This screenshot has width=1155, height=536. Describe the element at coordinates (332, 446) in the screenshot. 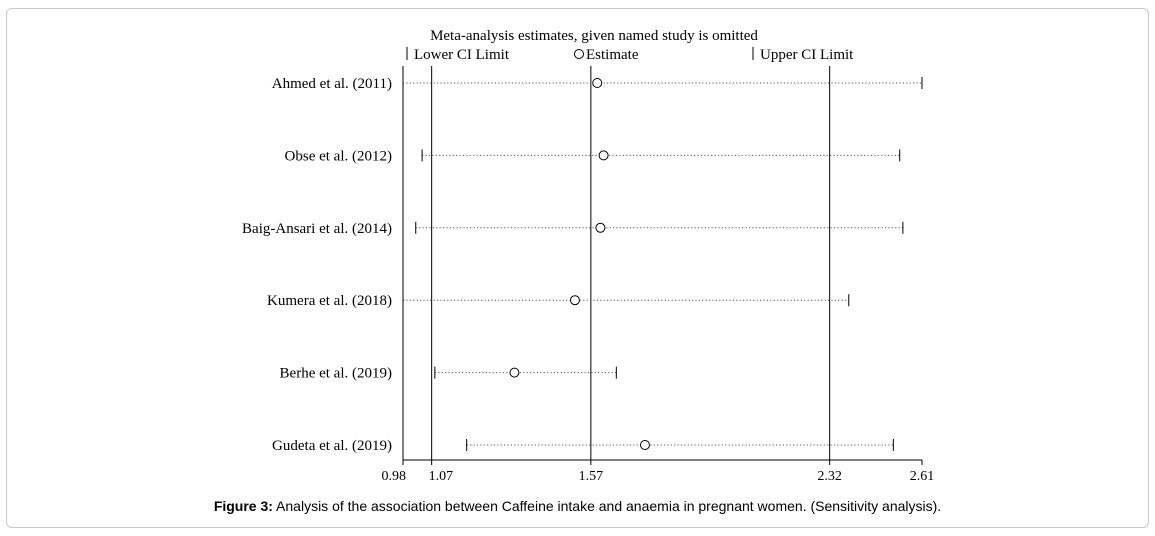

I see `study-label: Gudeta et al. (2019)` at that location.